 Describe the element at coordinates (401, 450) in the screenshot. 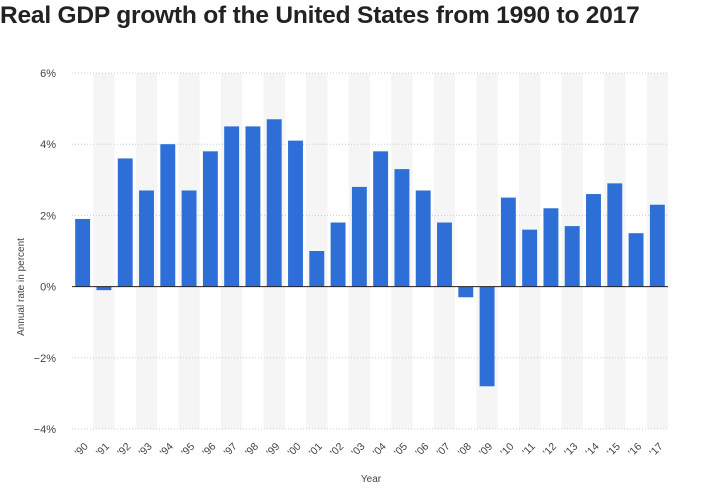

I see `x-tick-label: '05` at that location.